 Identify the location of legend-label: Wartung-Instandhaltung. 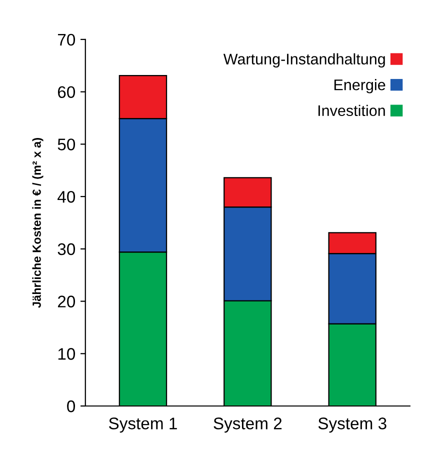
(304, 60).